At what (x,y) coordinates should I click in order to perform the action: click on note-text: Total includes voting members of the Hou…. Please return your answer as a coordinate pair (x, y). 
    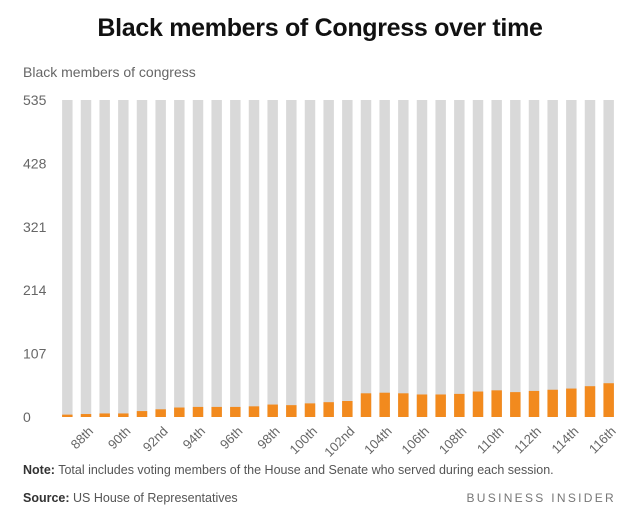
    Looking at the image, I should click on (304, 470).